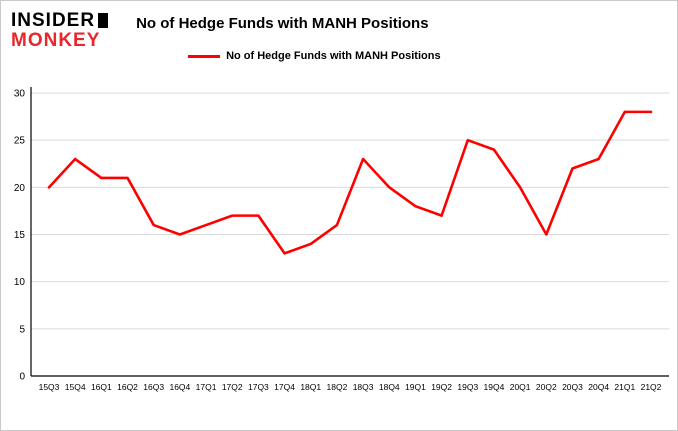 The width and height of the screenshot is (678, 431). Describe the element at coordinates (56, 40) in the screenshot. I see `logo-text-monkey: MONKEY` at that location.